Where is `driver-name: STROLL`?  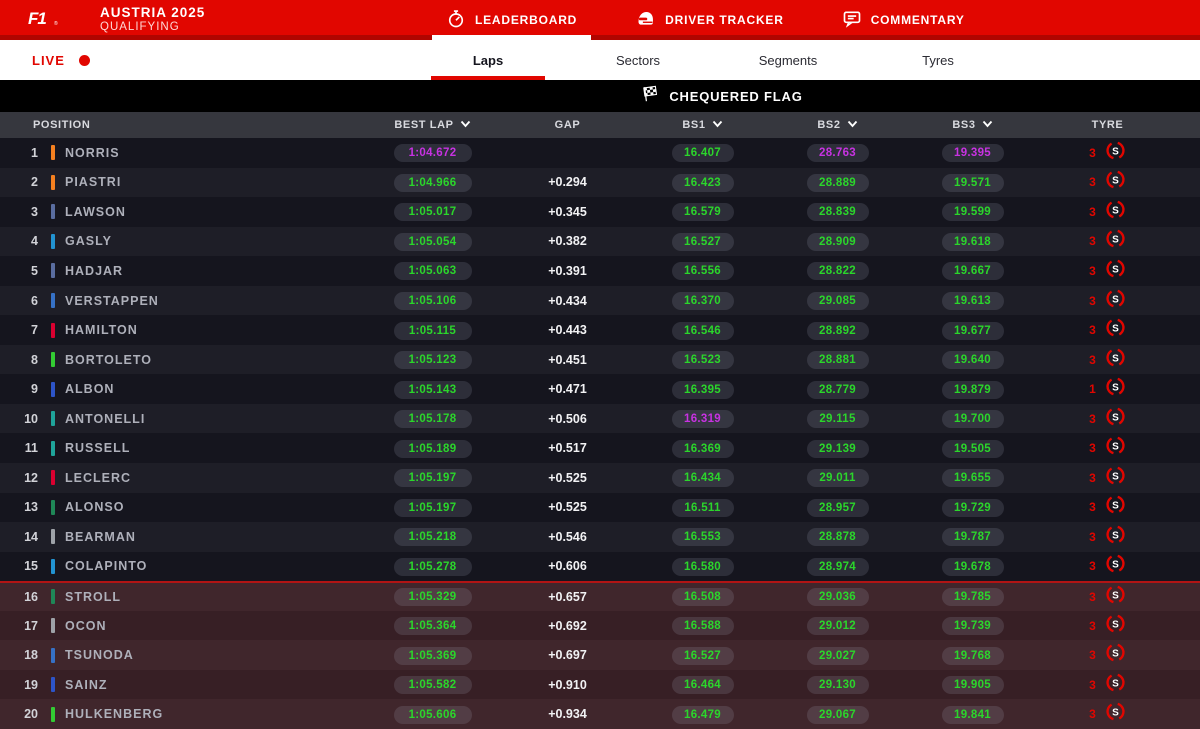 driver-name: STROLL is located at coordinates (93, 596).